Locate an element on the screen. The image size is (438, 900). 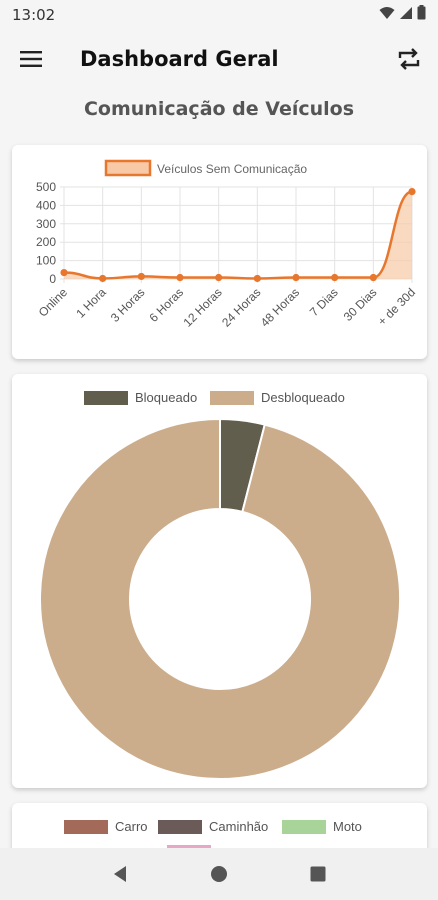
series-area-sem-comunicacao is located at coordinates (238, 235).